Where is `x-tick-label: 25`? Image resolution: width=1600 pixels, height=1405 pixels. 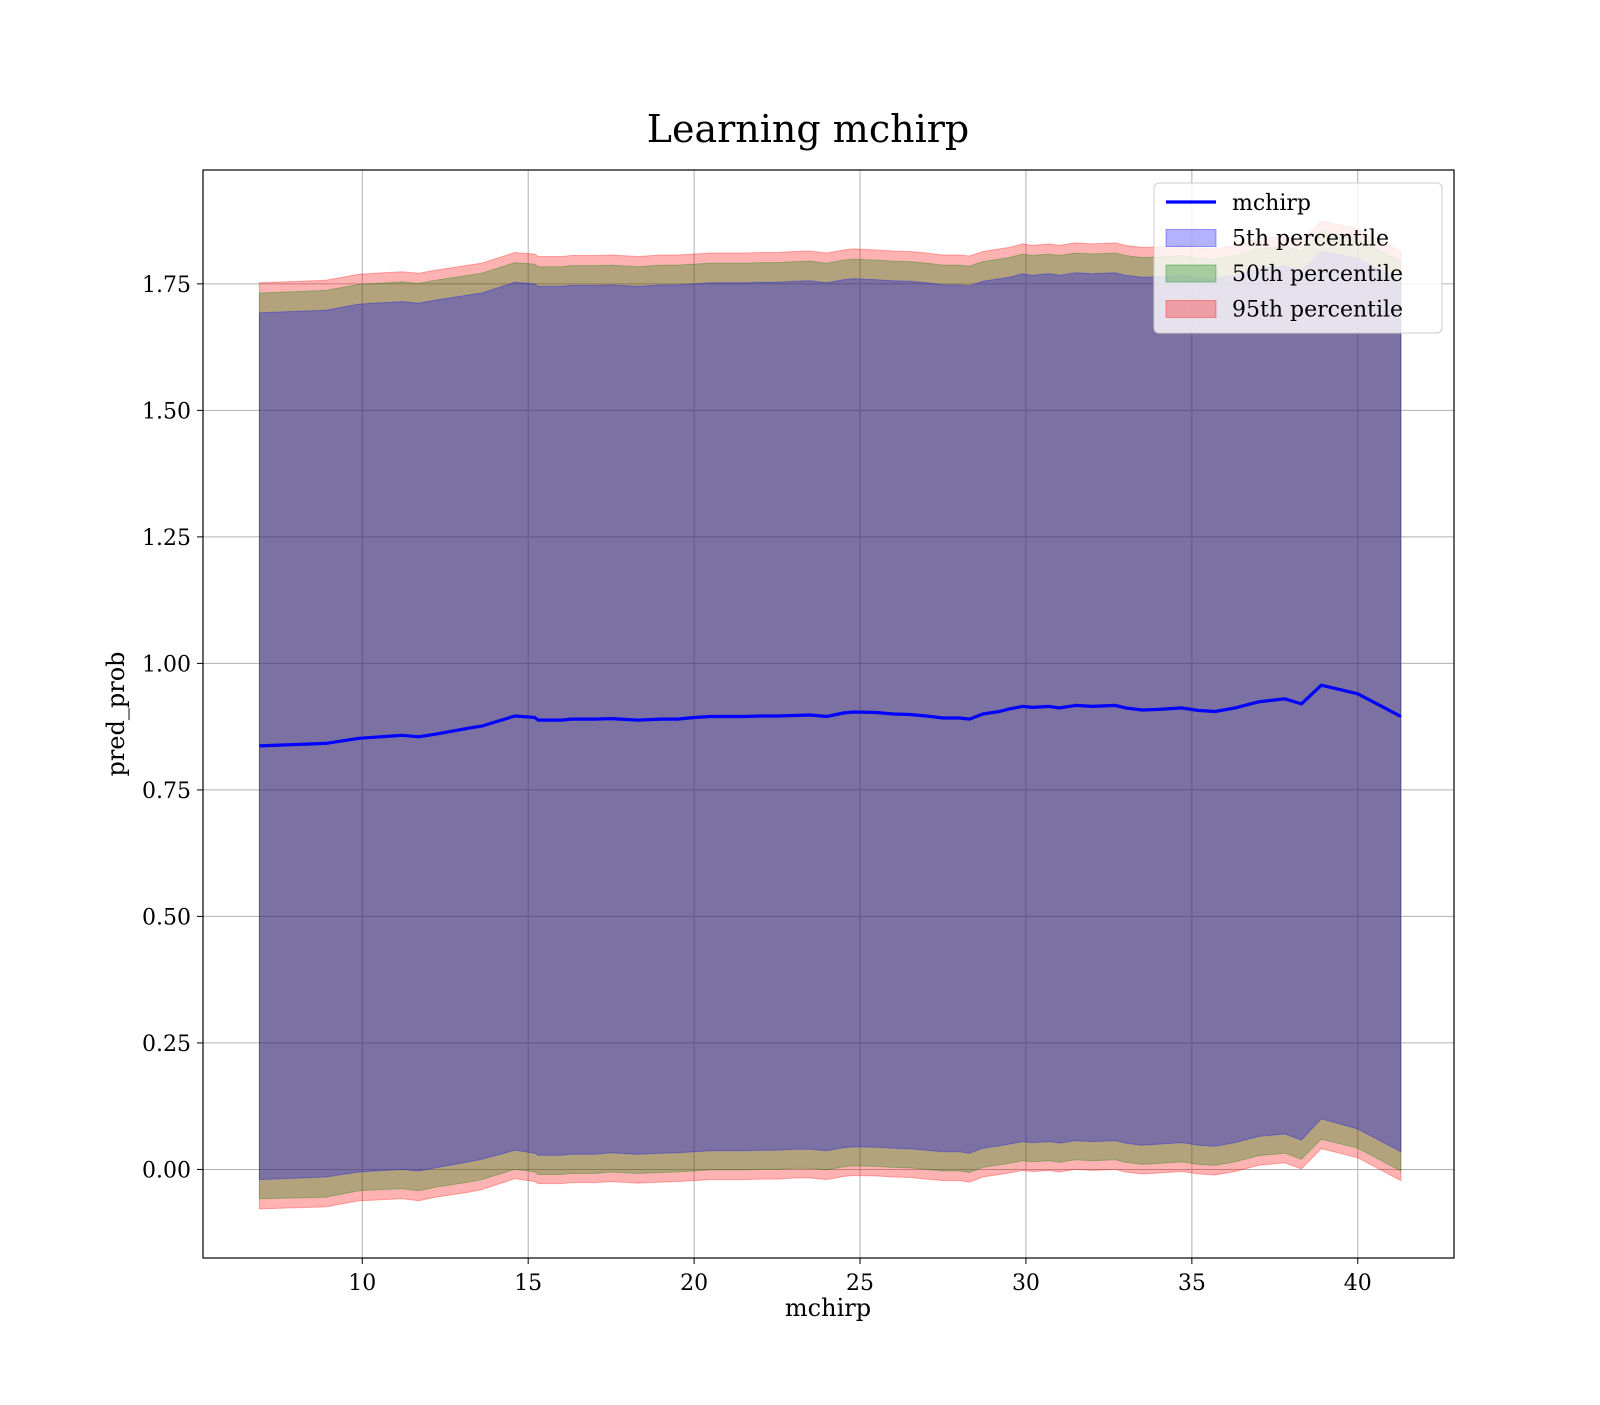 x-tick-label: 25 is located at coordinates (860, 1283).